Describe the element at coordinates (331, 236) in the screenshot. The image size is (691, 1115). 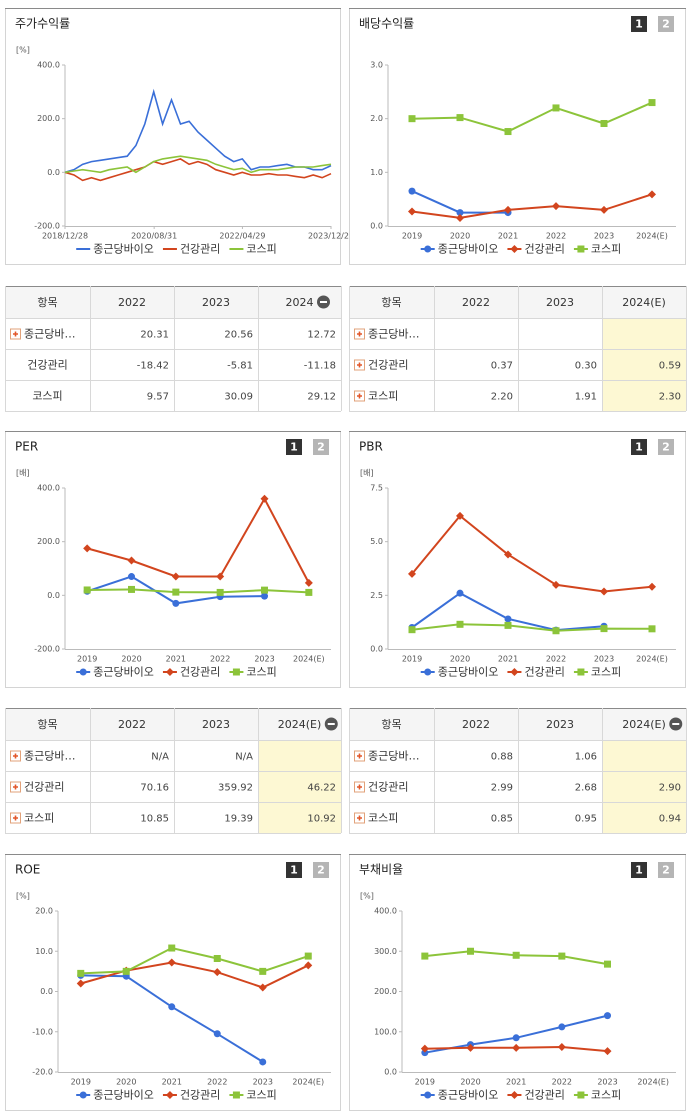
I see `x-tick-label: 2023/12/28` at that location.